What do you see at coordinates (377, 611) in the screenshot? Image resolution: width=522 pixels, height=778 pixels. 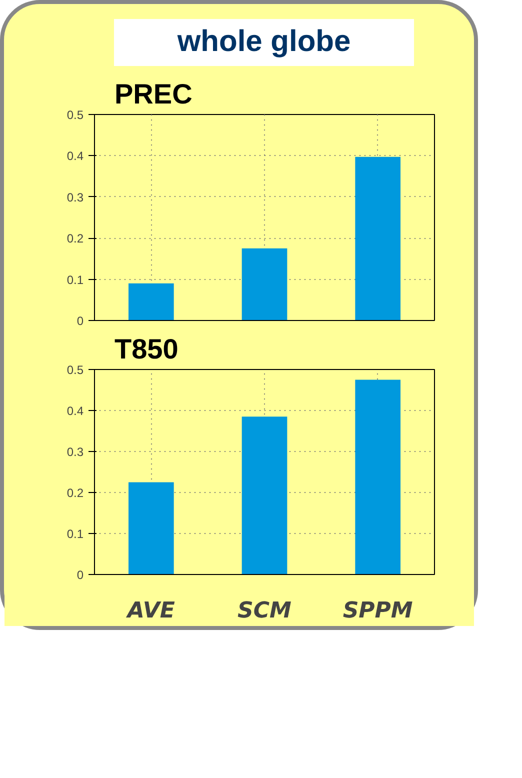 I see `x-tick-label: SPPM` at bounding box center [377, 611].